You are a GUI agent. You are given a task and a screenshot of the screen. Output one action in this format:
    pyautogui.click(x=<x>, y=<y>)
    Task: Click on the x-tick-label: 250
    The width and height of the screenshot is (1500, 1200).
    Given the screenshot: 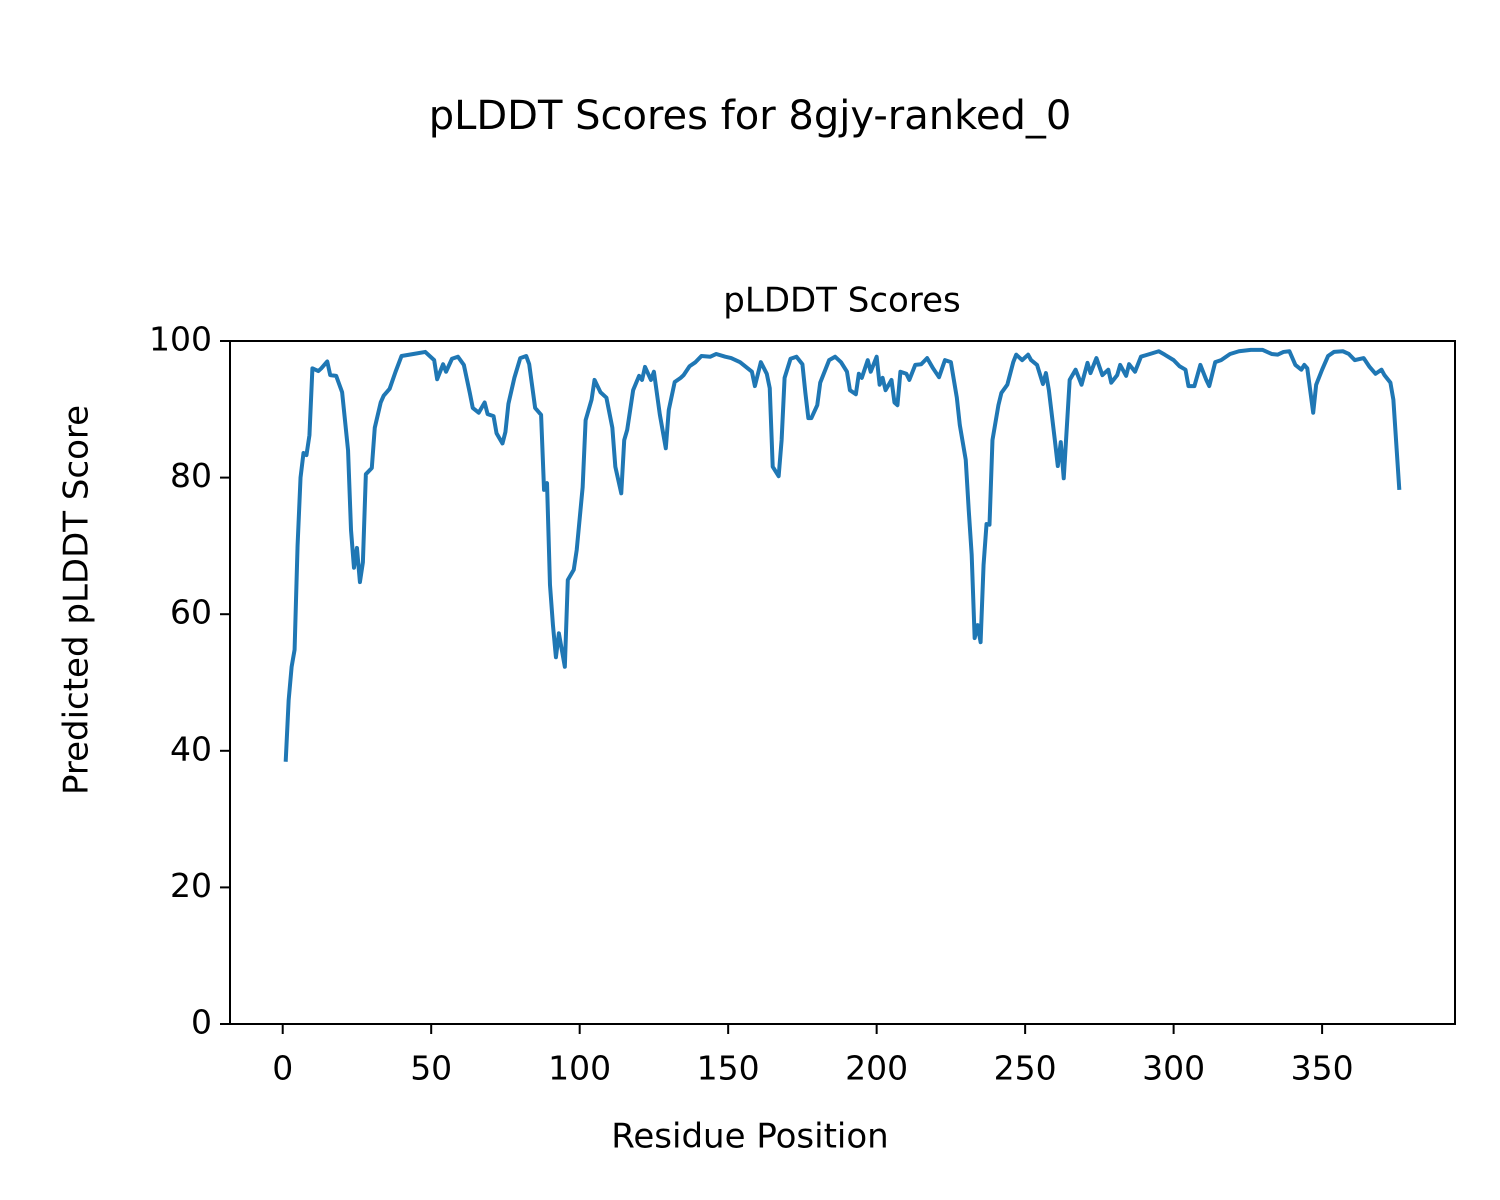 What is the action you would take?
    pyautogui.click(x=1025, y=1068)
    